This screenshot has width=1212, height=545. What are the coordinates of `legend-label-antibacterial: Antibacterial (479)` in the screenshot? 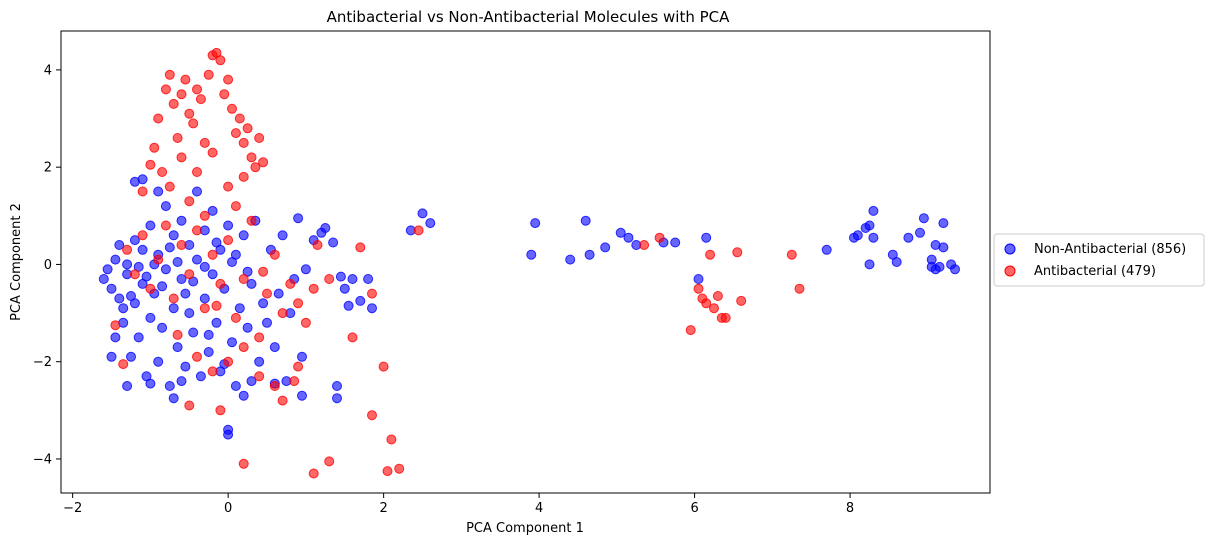 It's located at (1095, 271).